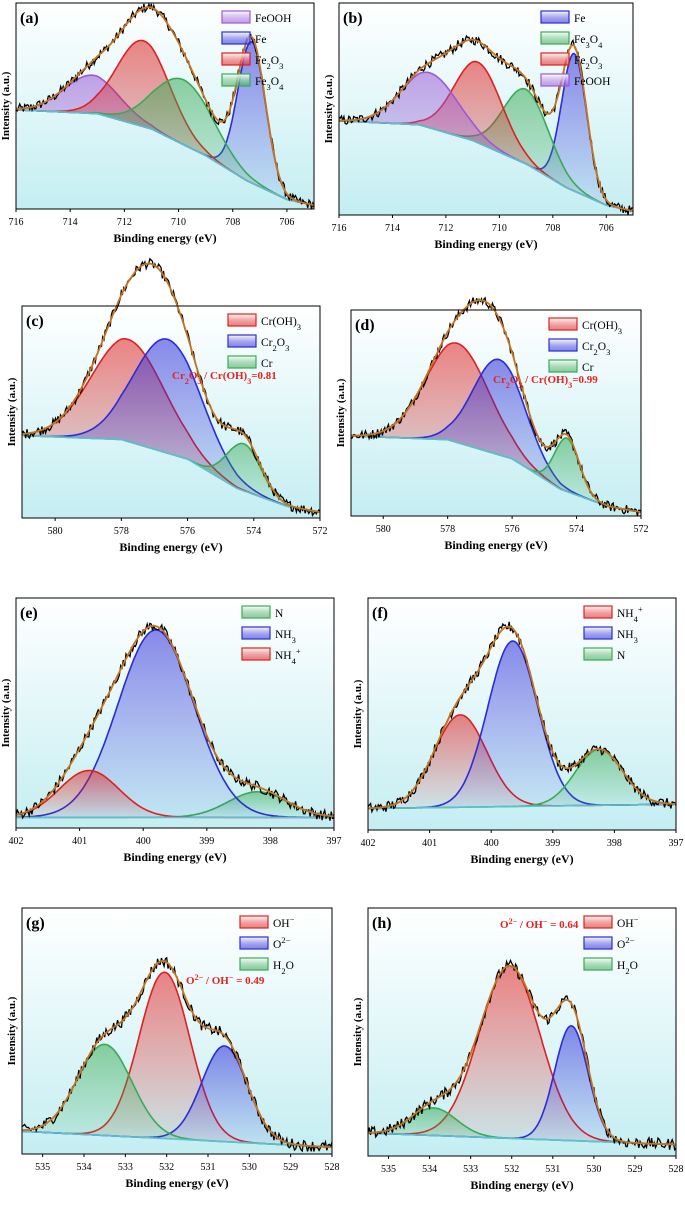 The height and width of the screenshot is (1212, 685). Describe the element at coordinates (392, 228) in the screenshot. I see `x-tick-label: 714` at that location.